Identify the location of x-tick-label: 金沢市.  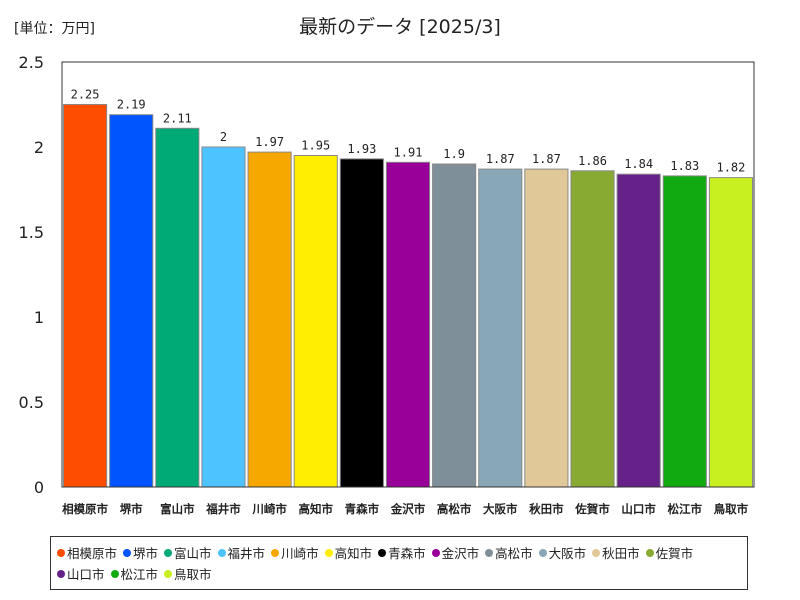
(408, 509).